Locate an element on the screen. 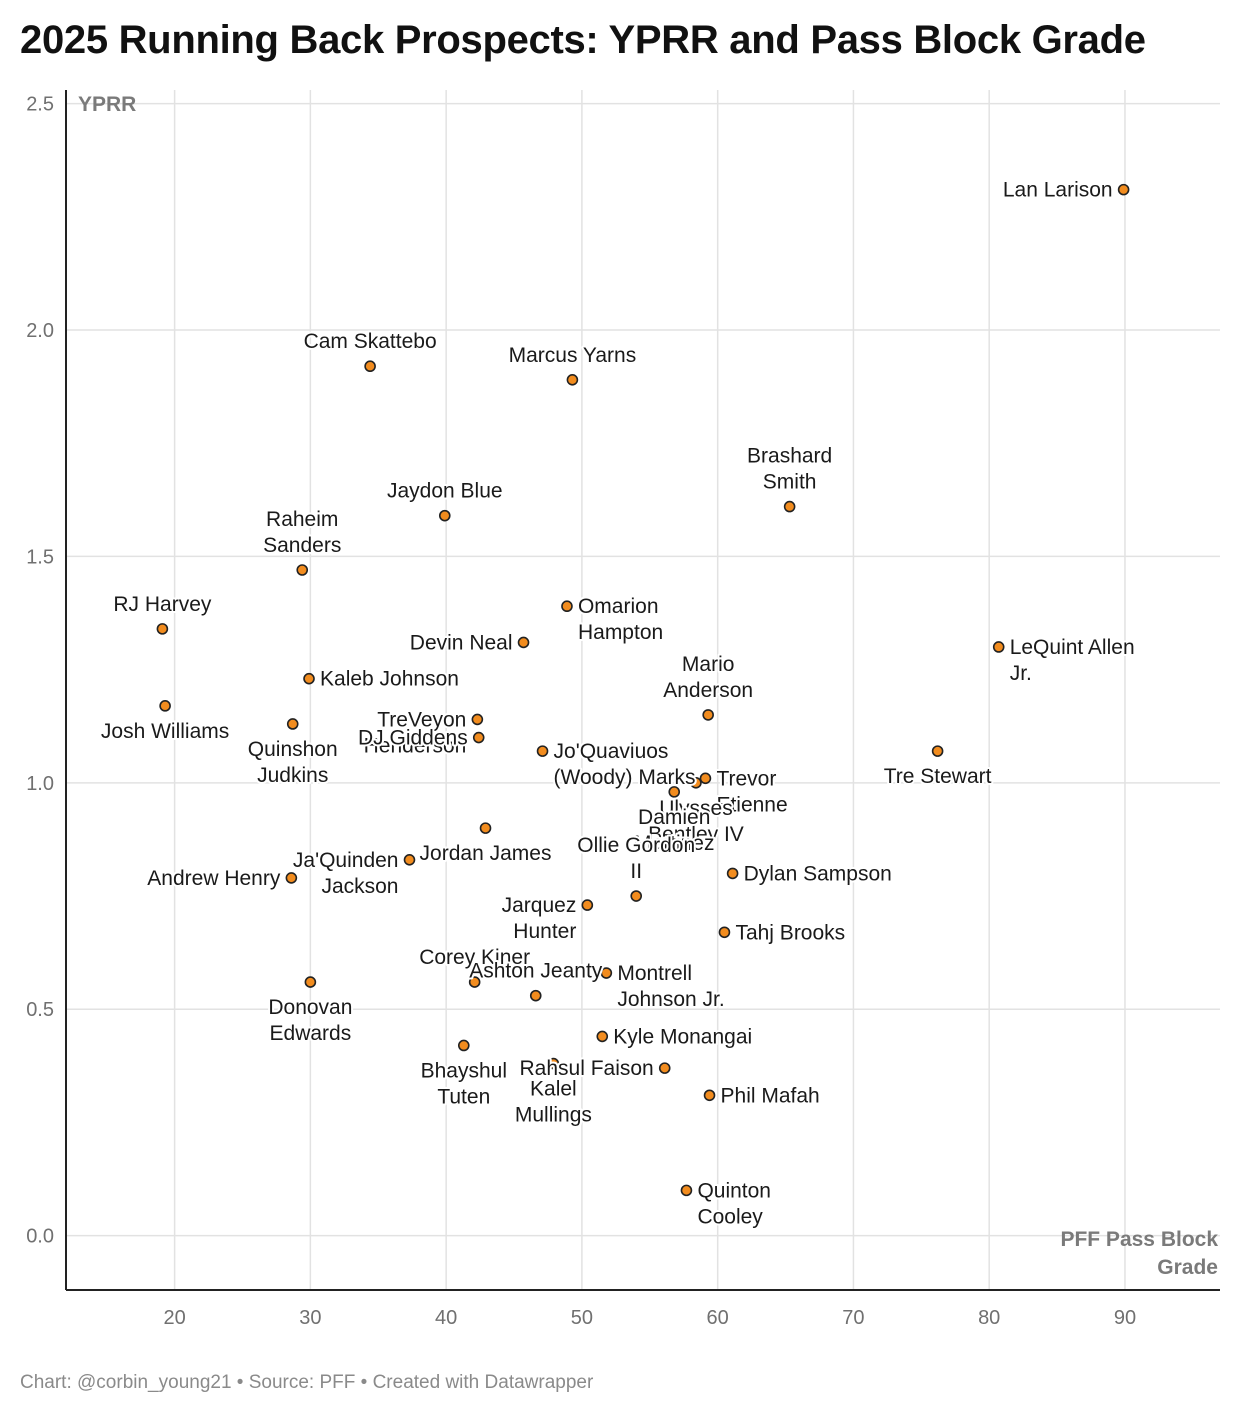 The width and height of the screenshot is (1240, 1416). y-axis-title: YPRR is located at coordinates (107, 104).